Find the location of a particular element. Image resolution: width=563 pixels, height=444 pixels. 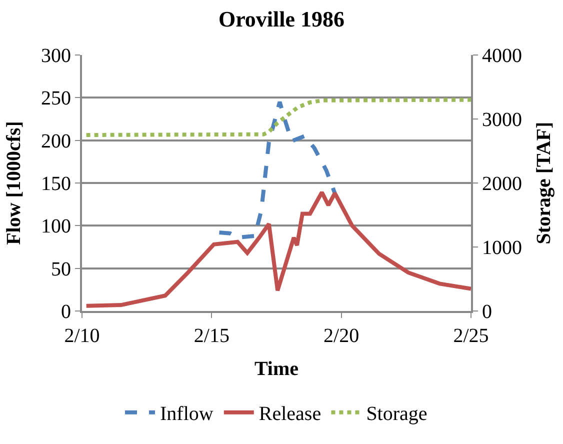

x-axis-title: Time is located at coordinates (276, 369).